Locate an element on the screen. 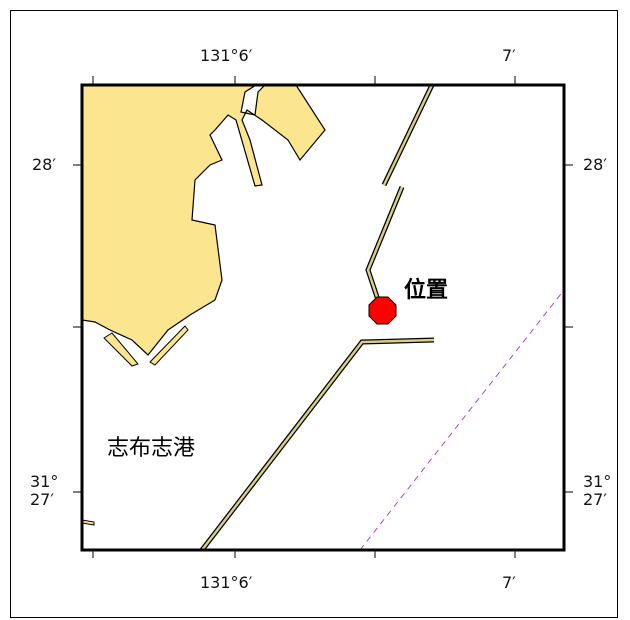 The width and height of the screenshot is (630, 620). top-lon-label-b: 7′ is located at coordinates (509, 55).